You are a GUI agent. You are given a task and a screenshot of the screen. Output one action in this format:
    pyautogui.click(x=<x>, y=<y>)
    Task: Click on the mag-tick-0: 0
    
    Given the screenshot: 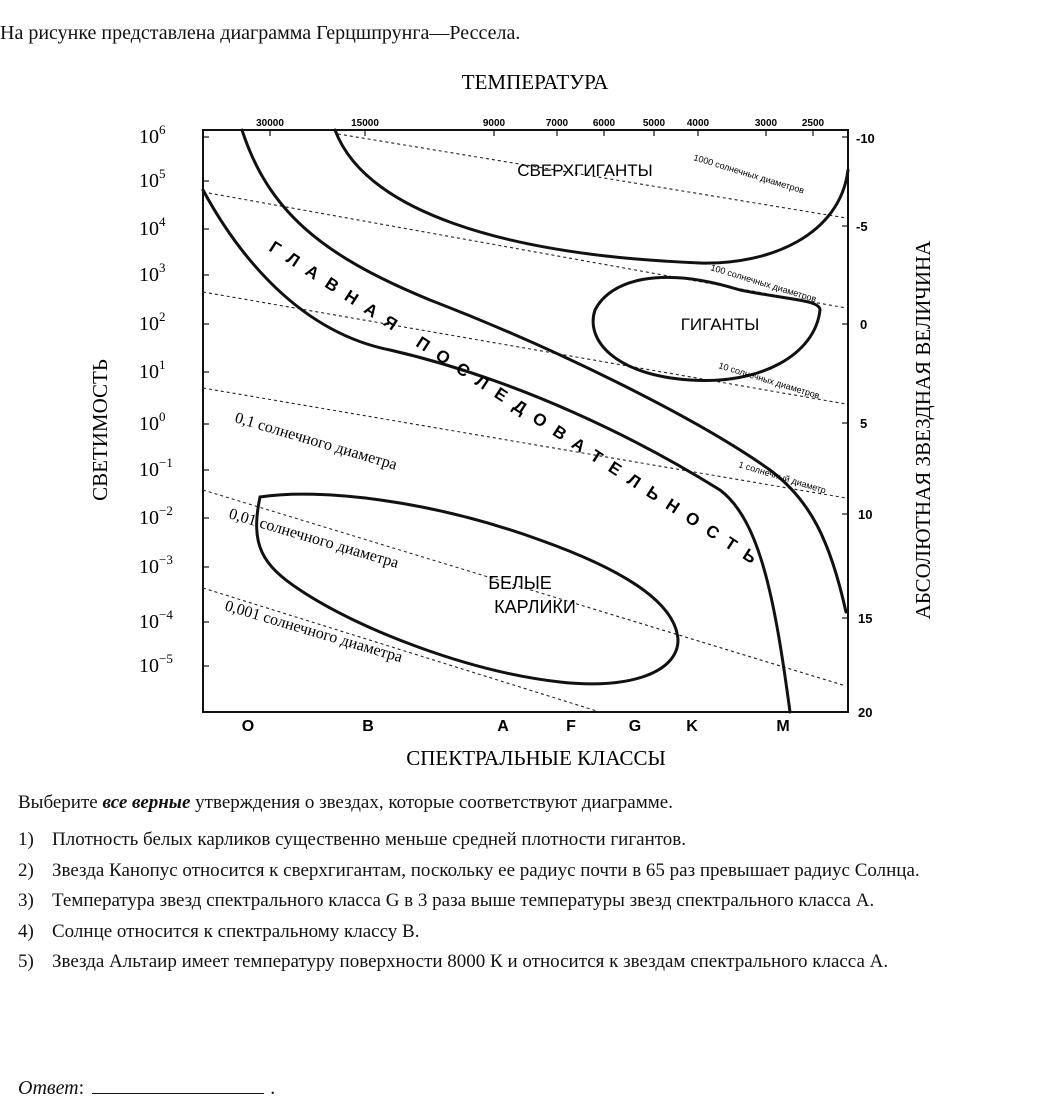 What is the action you would take?
    pyautogui.click(x=863, y=324)
    